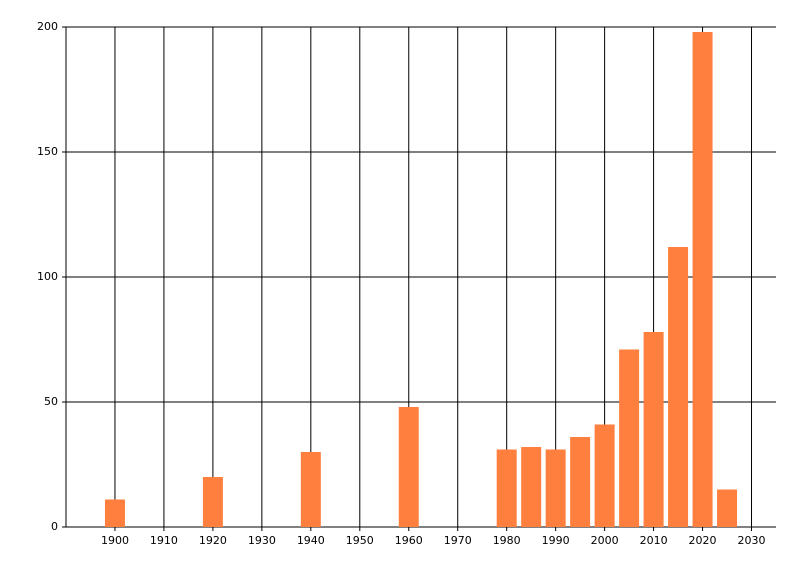  Describe the element at coordinates (654, 540) in the screenshot. I see `x-tick-label: 2010` at that location.